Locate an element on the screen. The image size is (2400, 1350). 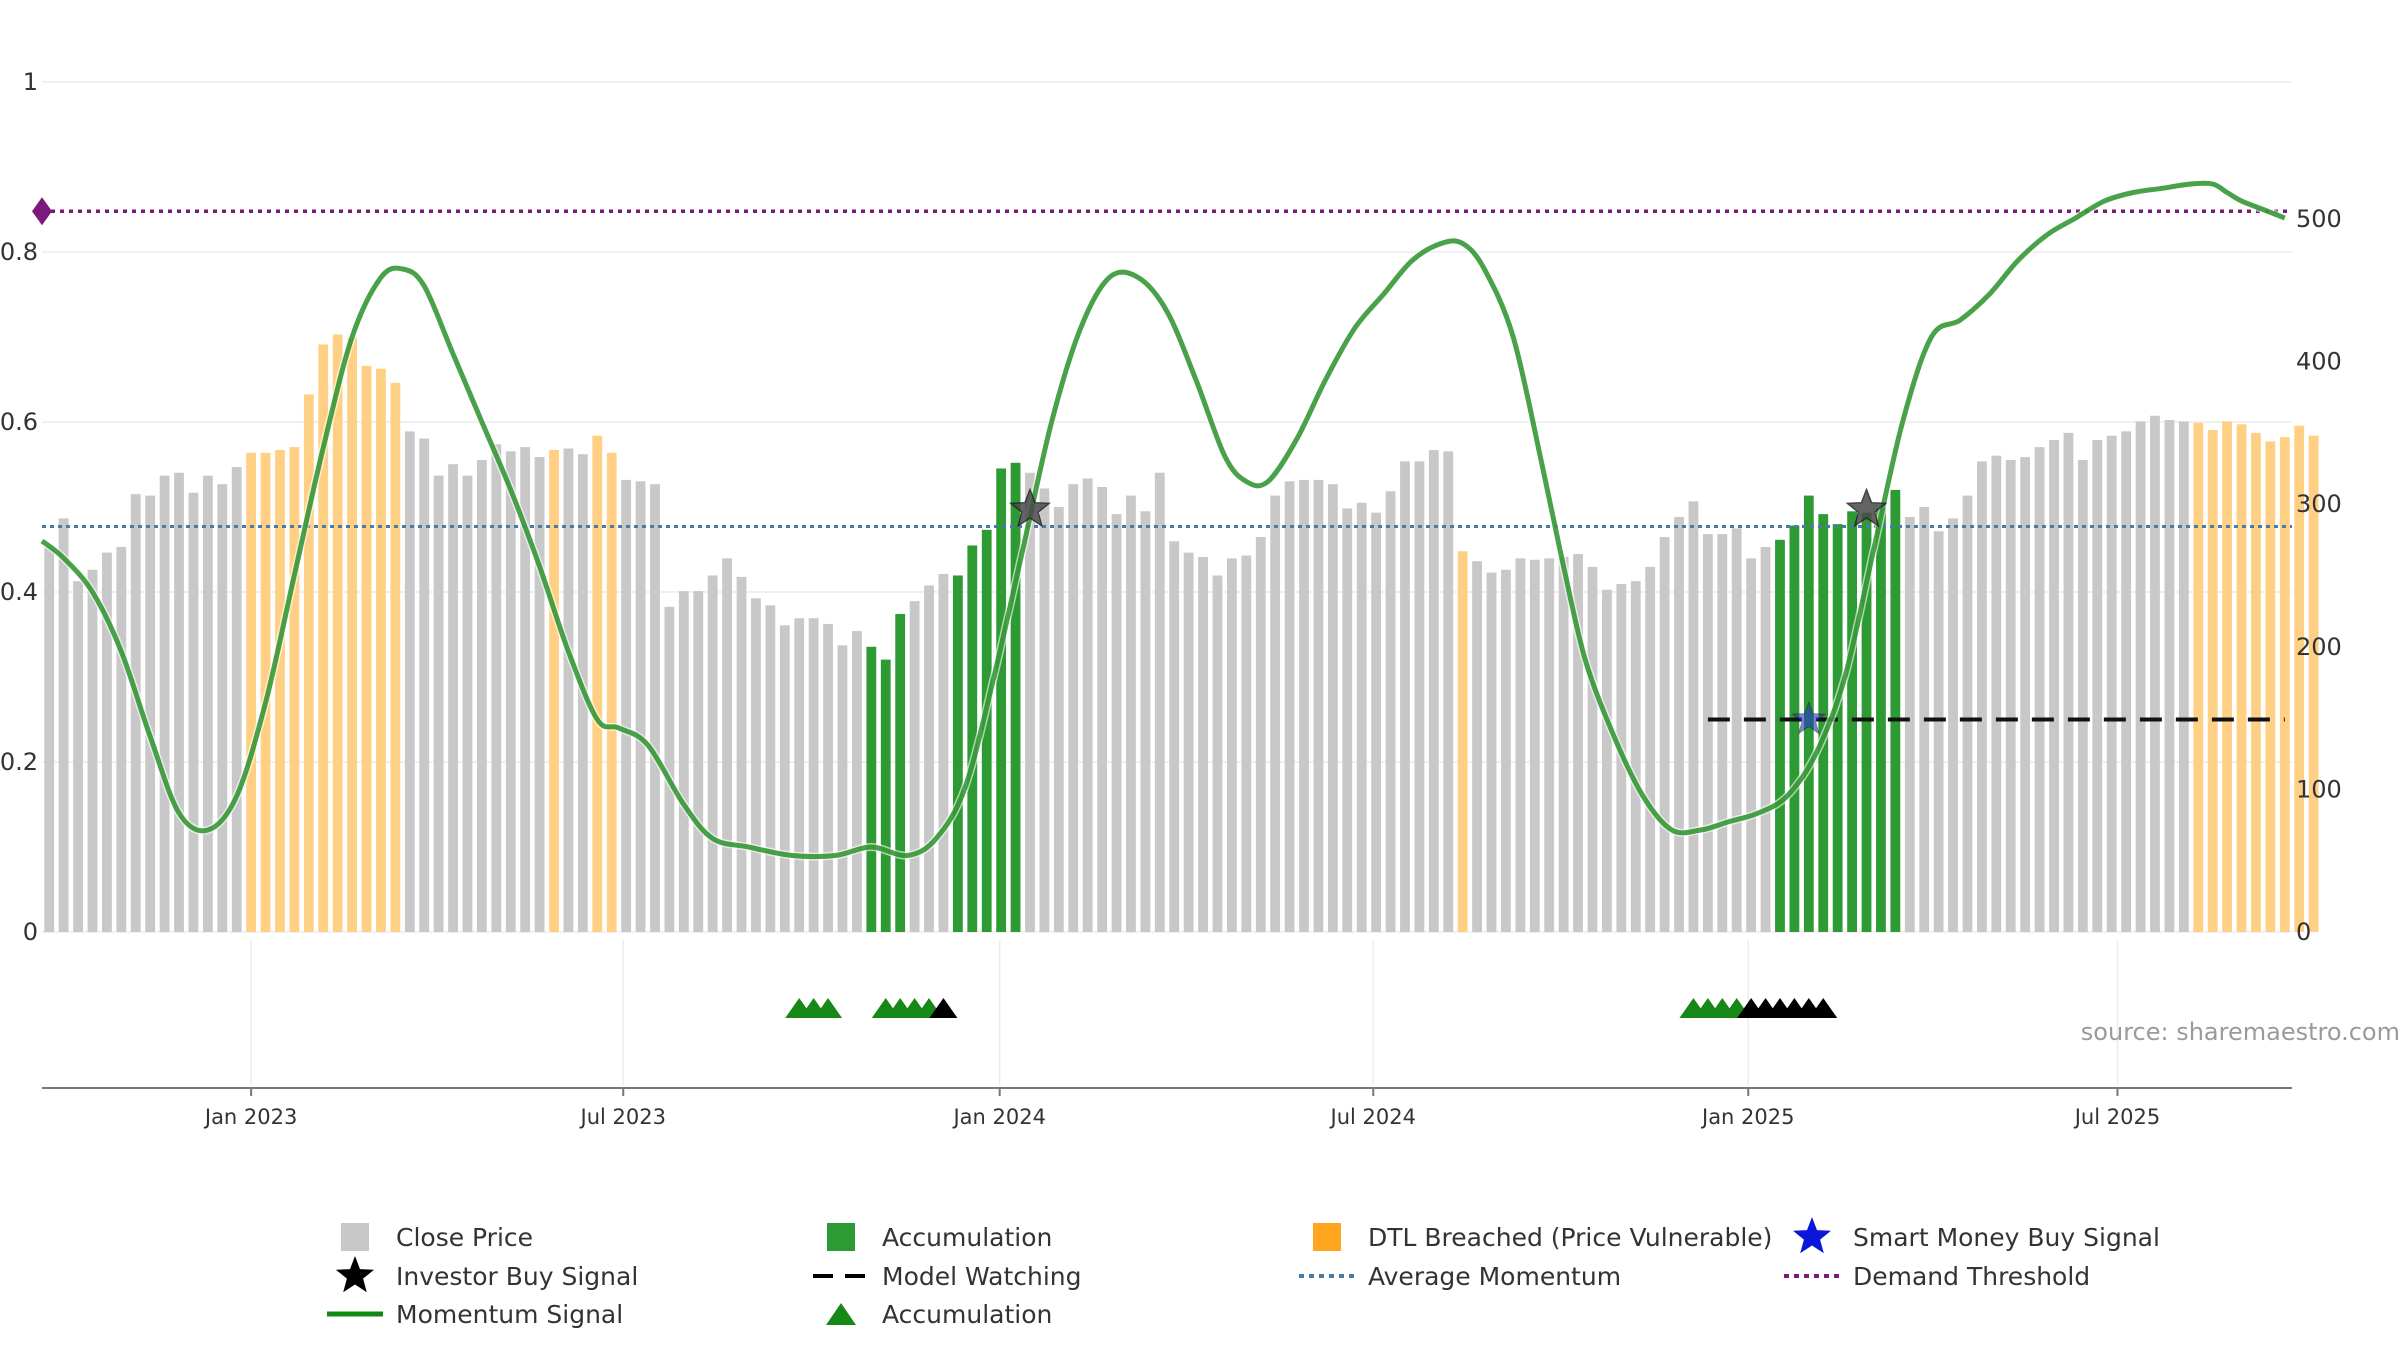
legend-label: Accumulation is located at coordinates (967, 1237).